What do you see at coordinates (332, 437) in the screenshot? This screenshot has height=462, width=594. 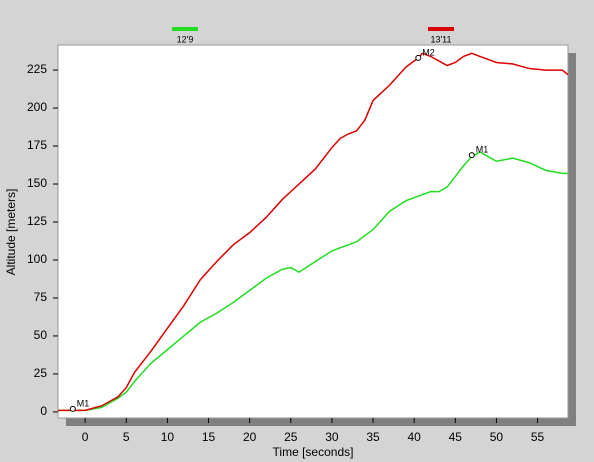 I see `x-tick-label: 30` at bounding box center [332, 437].